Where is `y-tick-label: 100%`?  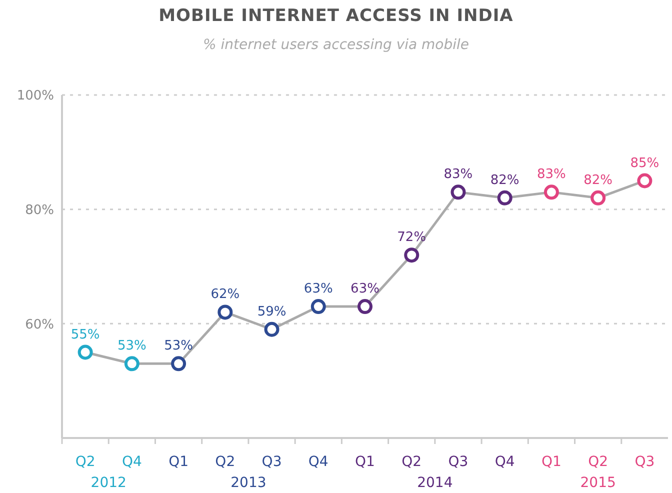
y-tick-label: 100% is located at coordinates (35, 96).